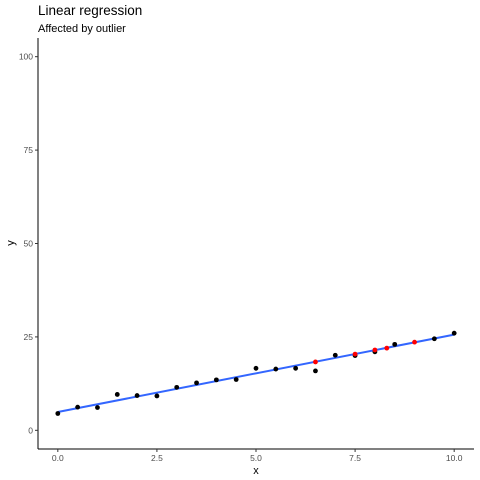  I want to click on chart-subtitle: Affected by outlier, so click(82, 29).